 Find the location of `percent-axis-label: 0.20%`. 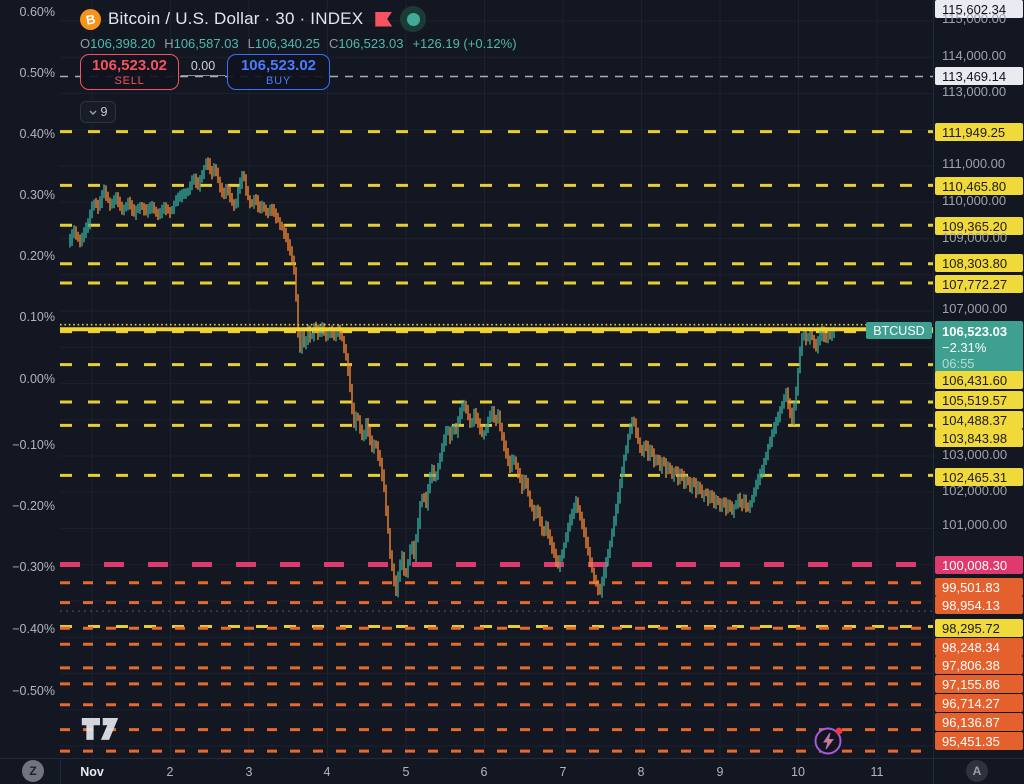

percent-axis-label: 0.20% is located at coordinates (37, 256).